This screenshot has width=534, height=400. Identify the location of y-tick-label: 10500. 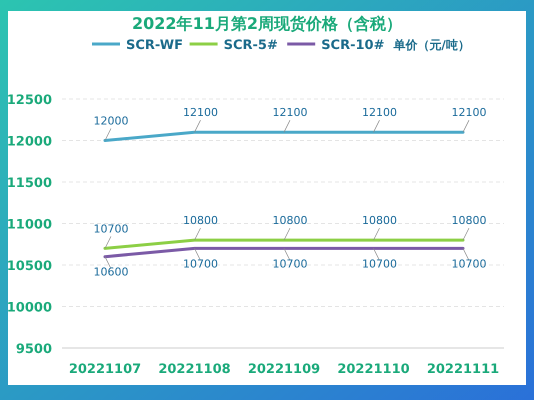
(29, 266).